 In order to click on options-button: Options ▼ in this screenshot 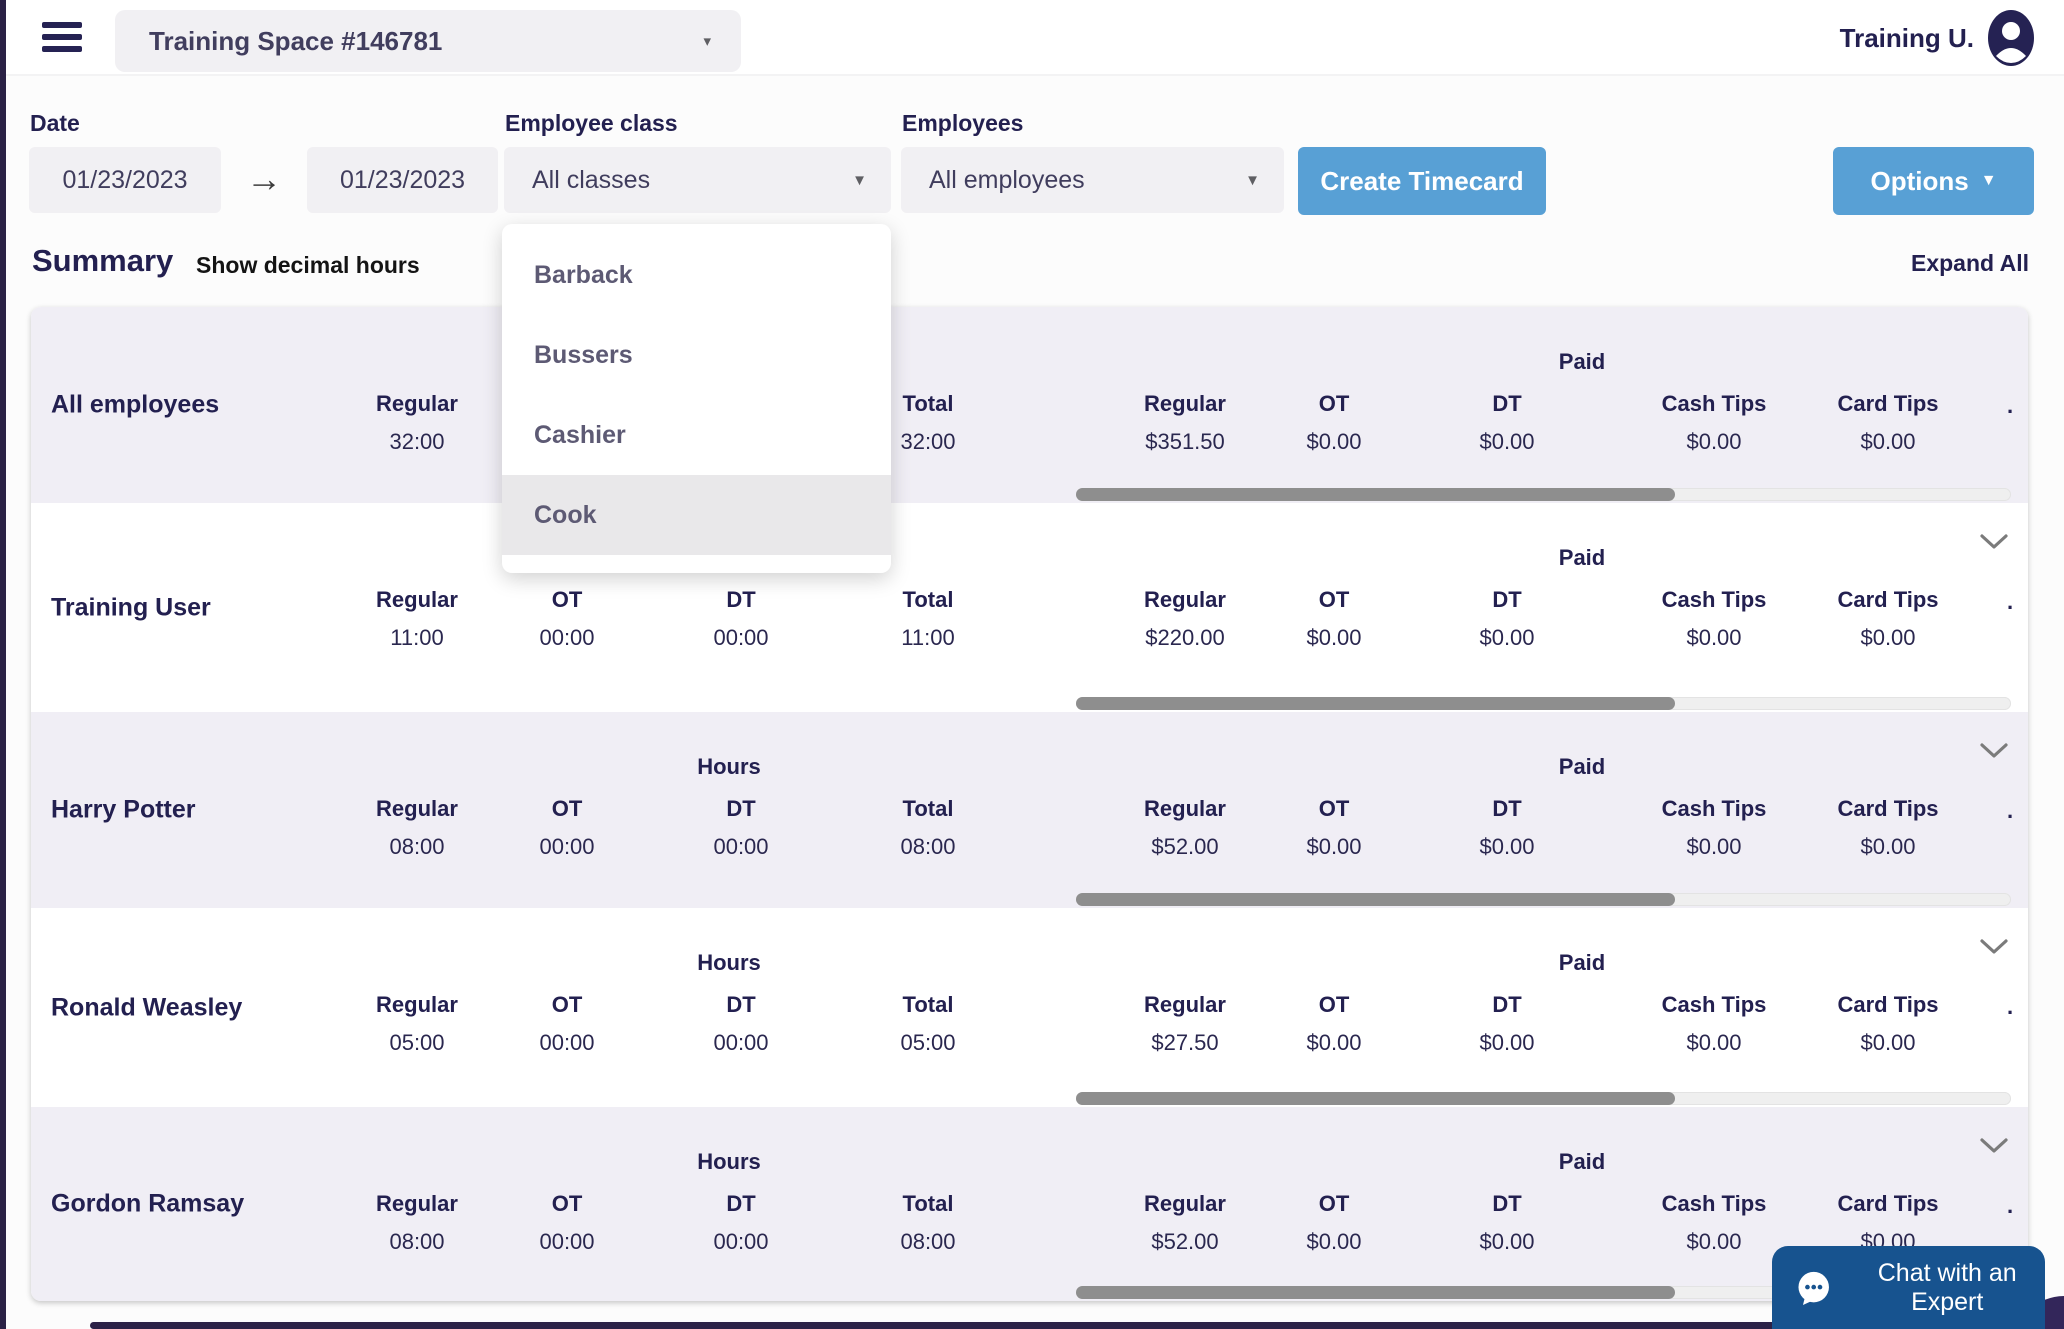, I will do `click(1933, 181)`.